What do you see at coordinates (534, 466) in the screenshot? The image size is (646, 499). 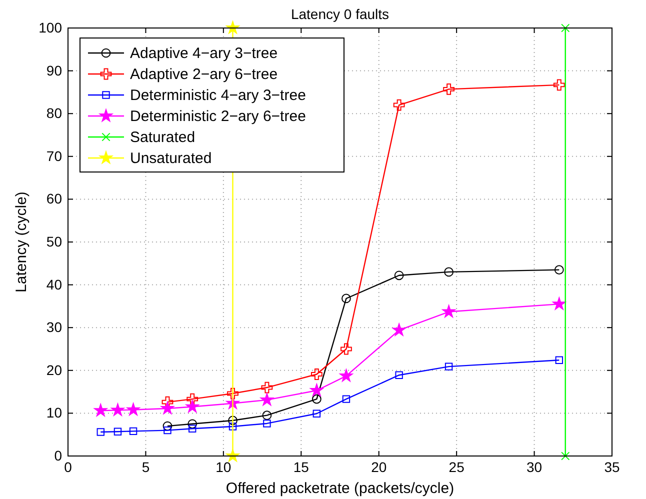 I see `x-tick-label: 30` at bounding box center [534, 466].